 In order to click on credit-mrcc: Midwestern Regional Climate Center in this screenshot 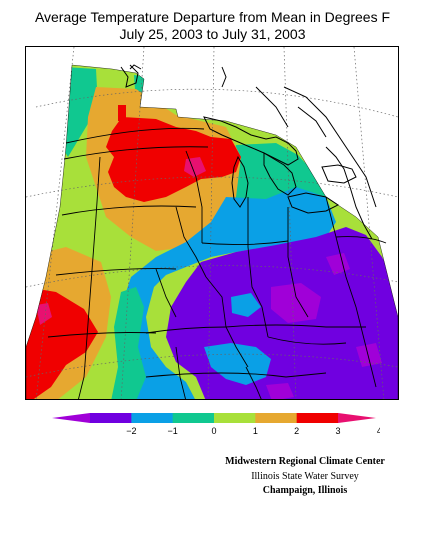, I will do `click(305, 461)`.